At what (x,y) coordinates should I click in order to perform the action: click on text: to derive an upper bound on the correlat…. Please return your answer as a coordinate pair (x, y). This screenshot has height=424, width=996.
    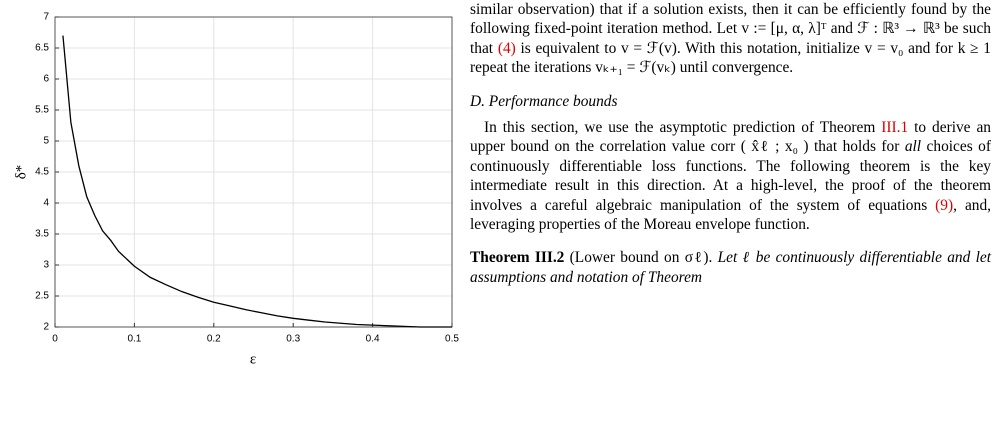
    Looking at the image, I should click on (730, 137).